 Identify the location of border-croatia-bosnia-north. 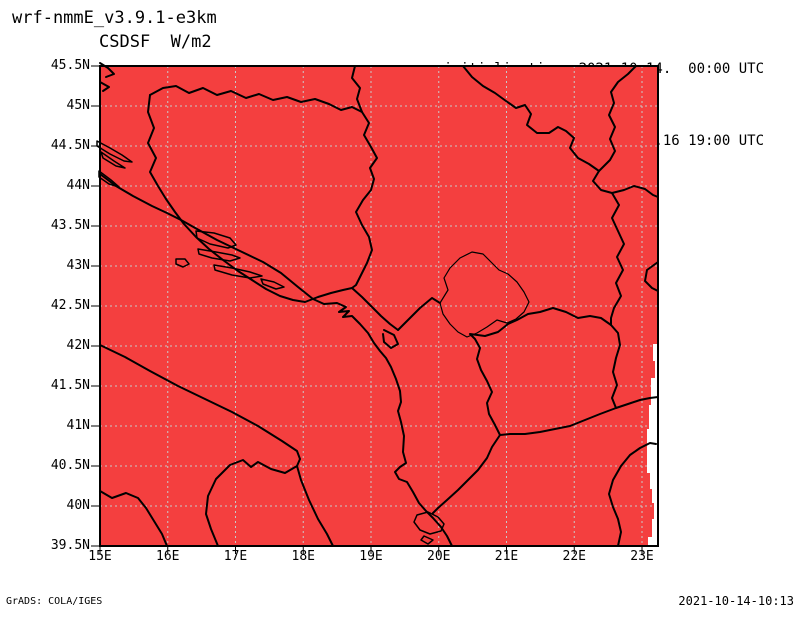
(256, 99).